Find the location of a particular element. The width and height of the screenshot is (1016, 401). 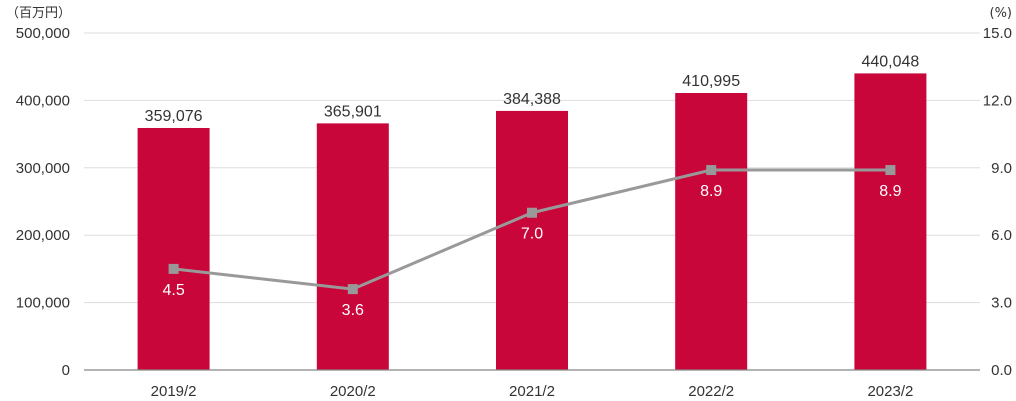

left-tick-label: 0 is located at coordinates (66, 370).